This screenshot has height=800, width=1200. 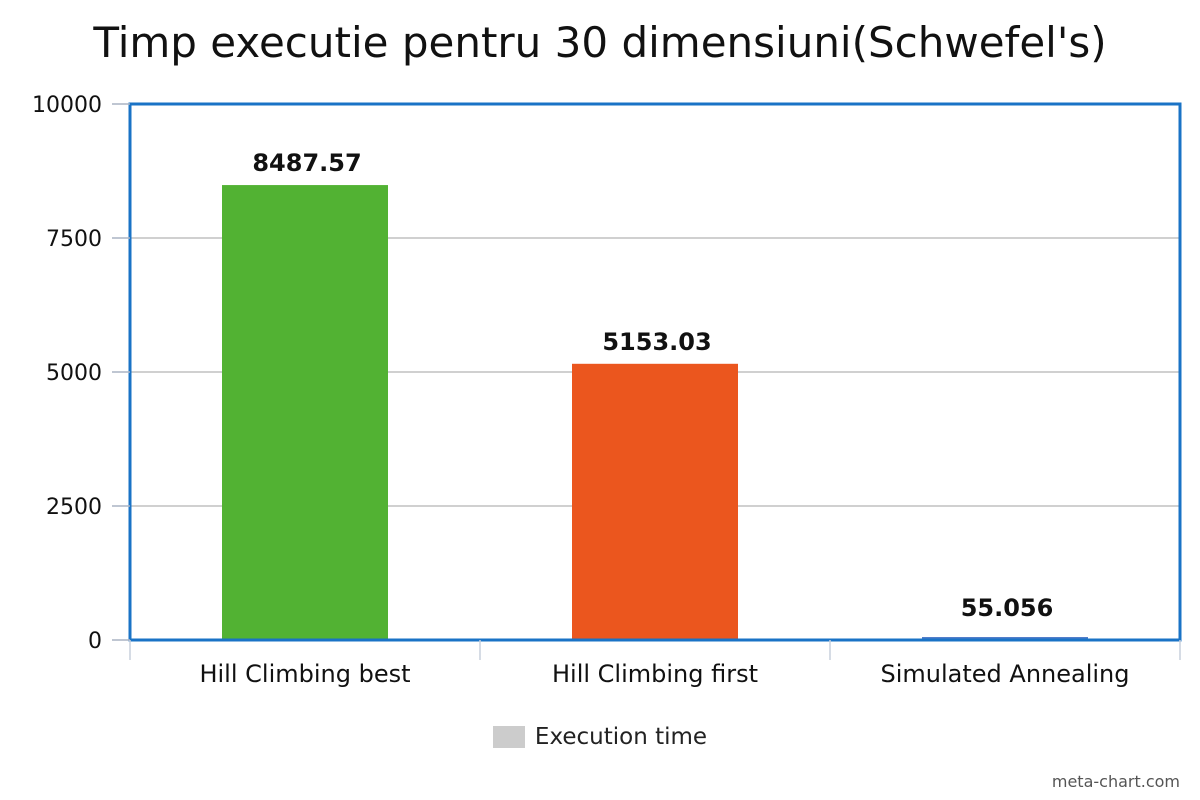 What do you see at coordinates (508, 737) in the screenshot?
I see `legend-swatch` at bounding box center [508, 737].